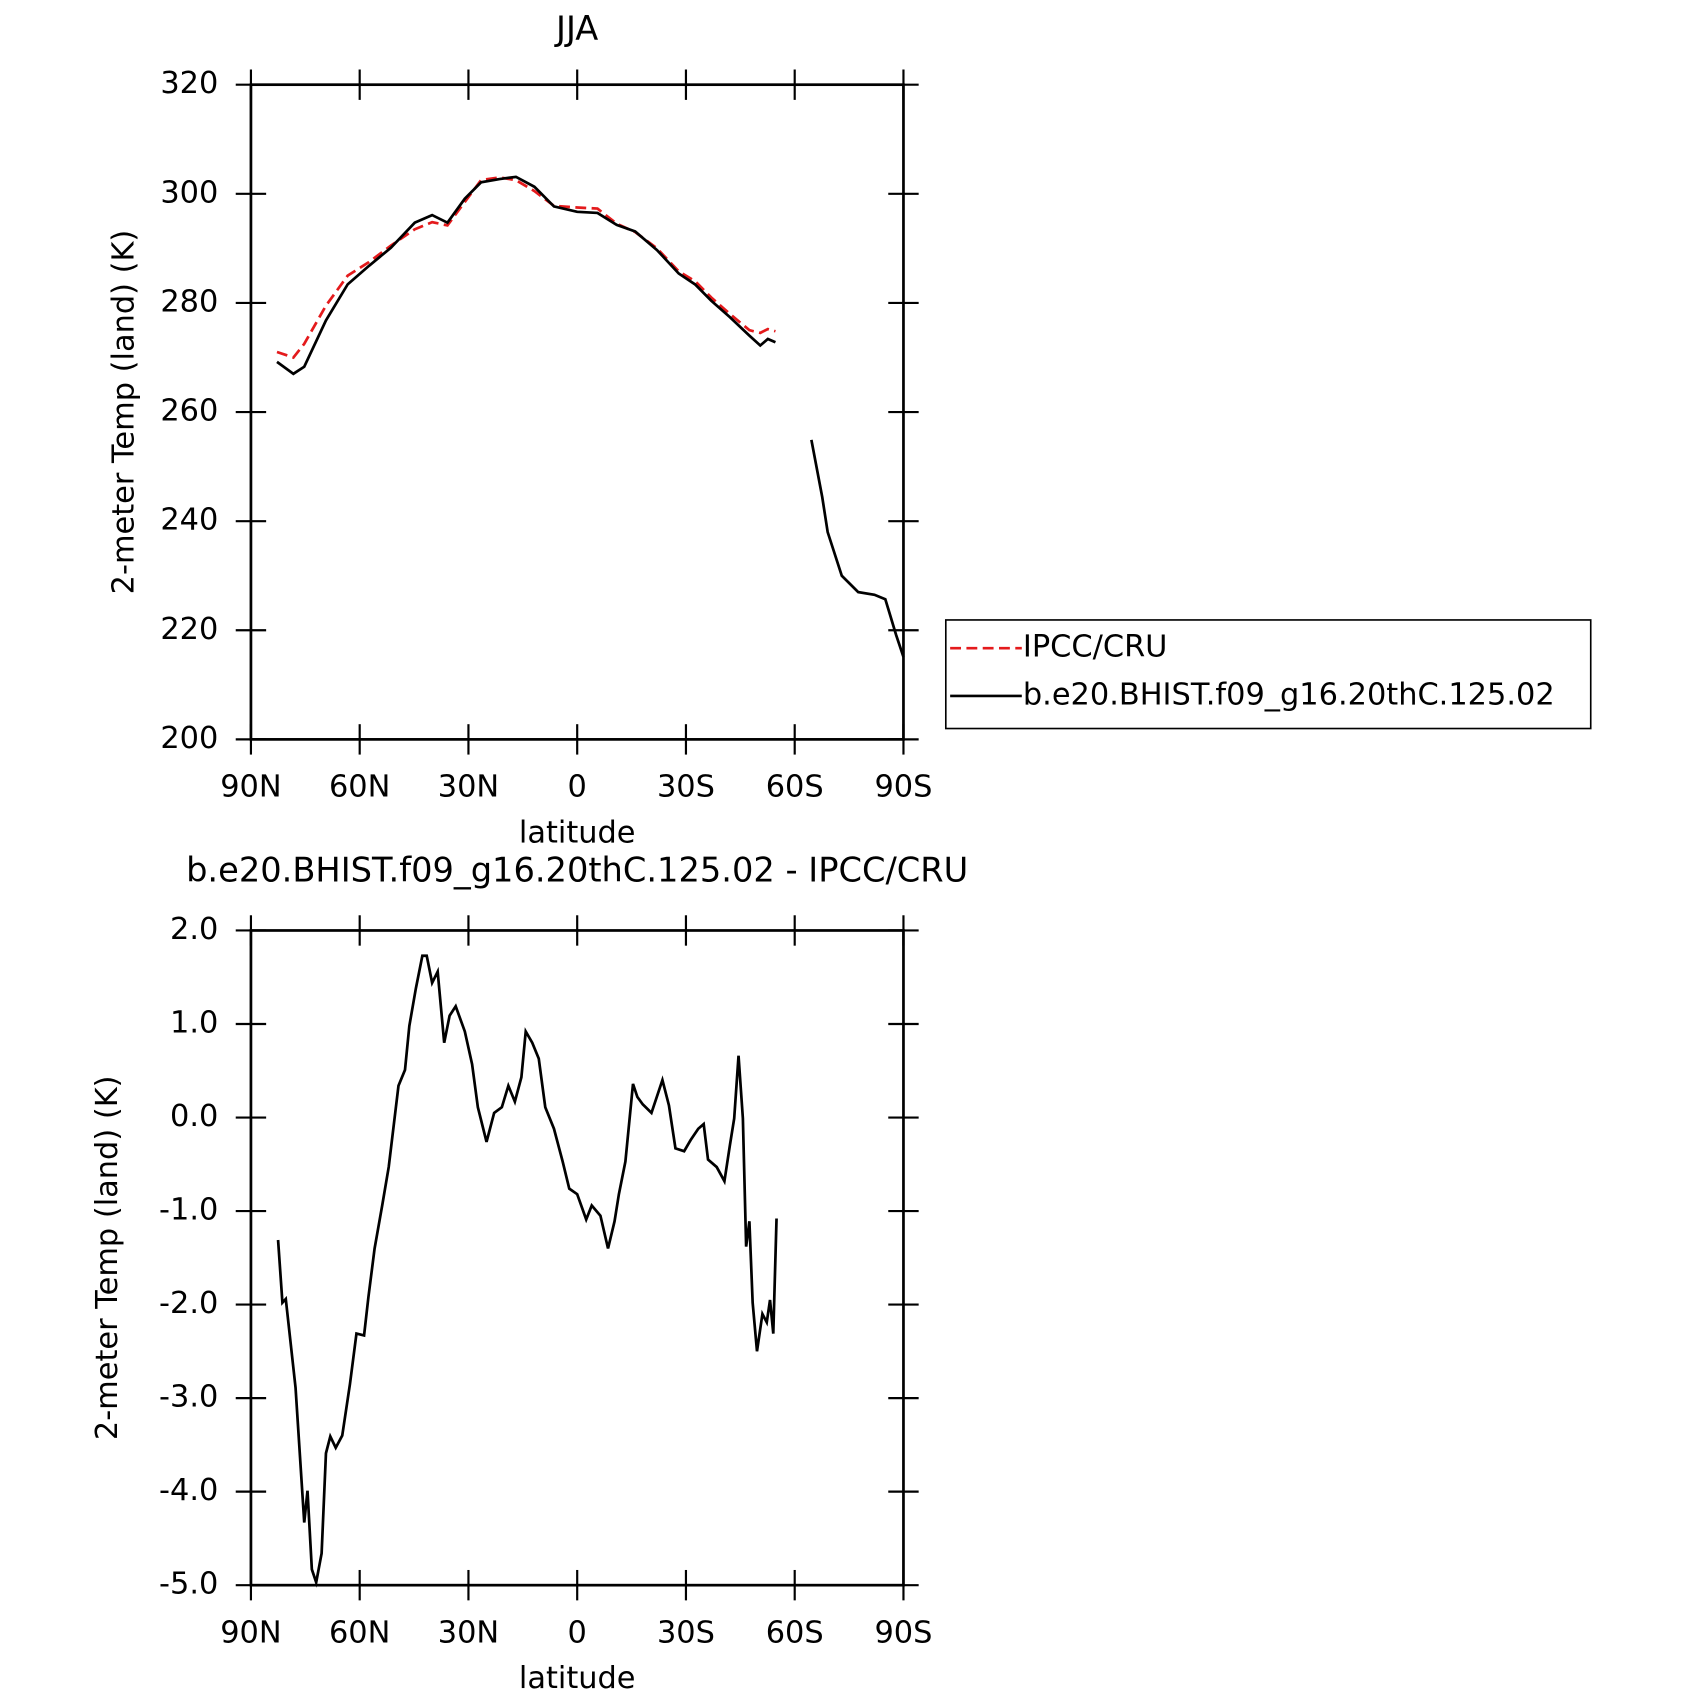 Image resolution: width=1694 pixels, height=1701 pixels. What do you see at coordinates (1268, 674) in the screenshot?
I see `legend-box` at bounding box center [1268, 674].